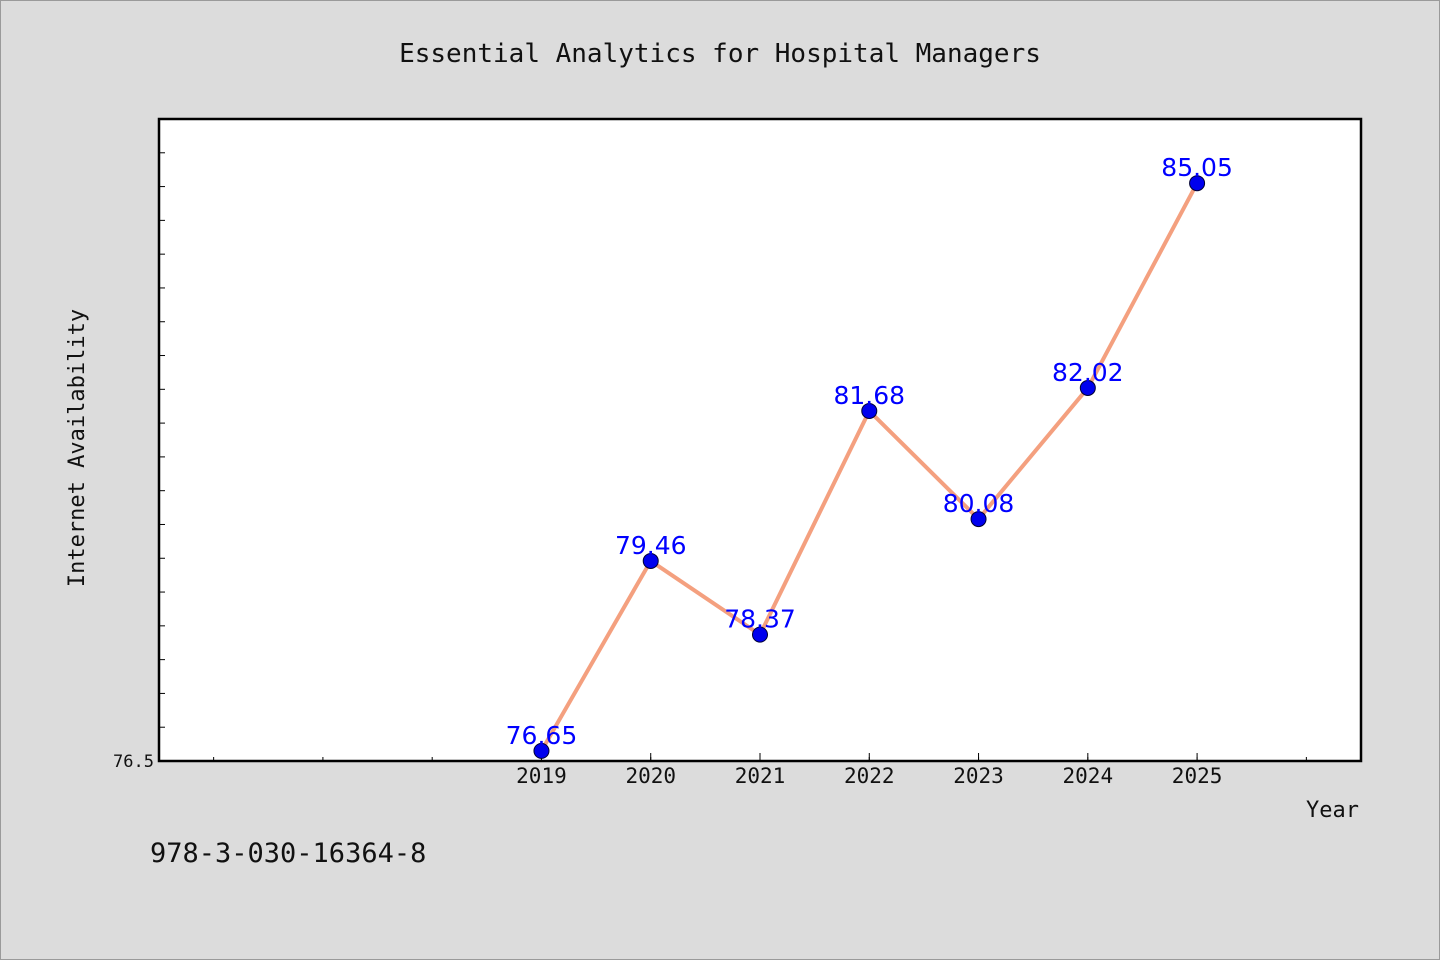 This screenshot has width=1440, height=960. I want to click on x-tick-label: 2023, so click(978, 776).